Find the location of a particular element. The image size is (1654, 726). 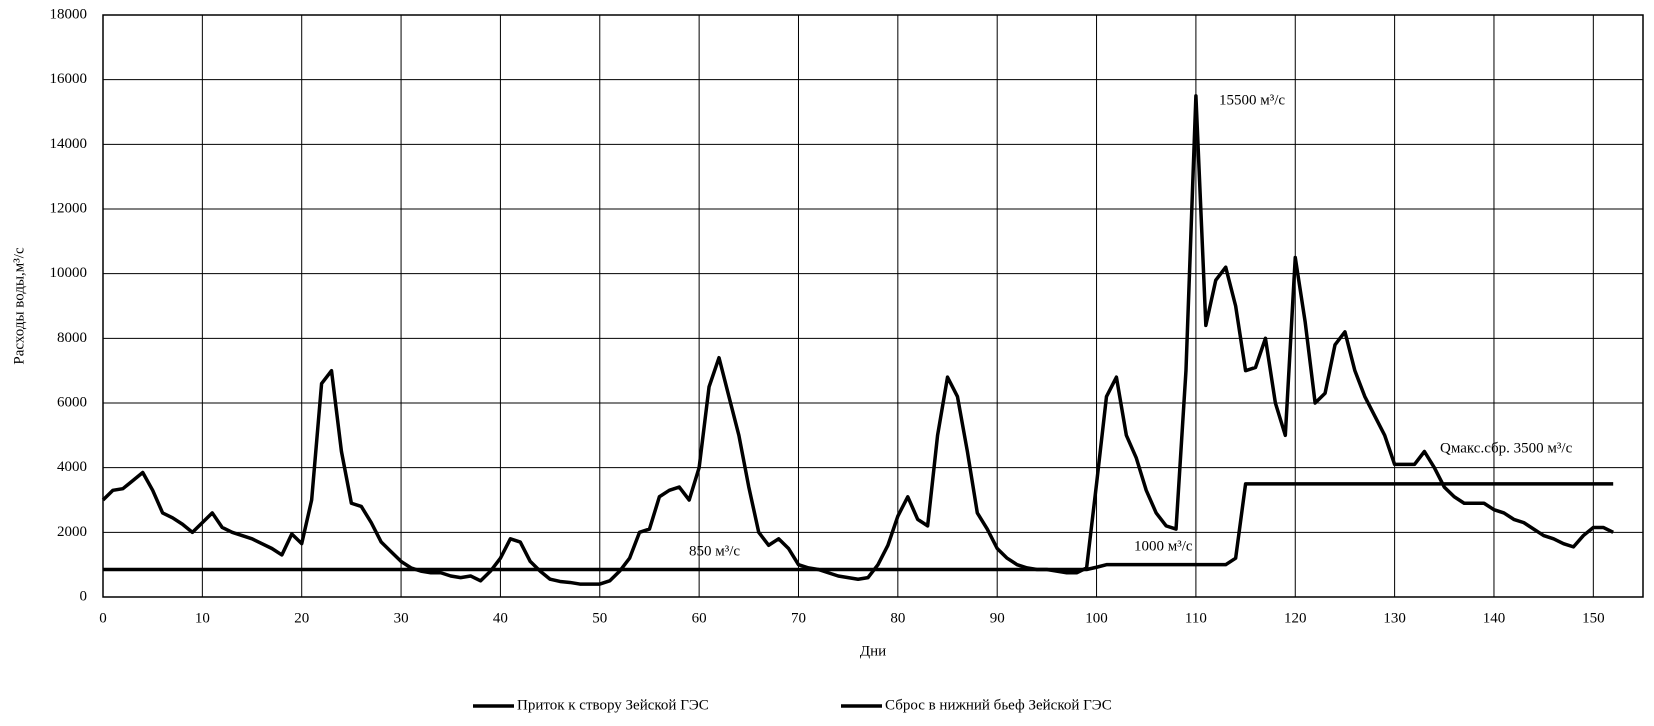

x-tick-label: 20 is located at coordinates (301, 618).